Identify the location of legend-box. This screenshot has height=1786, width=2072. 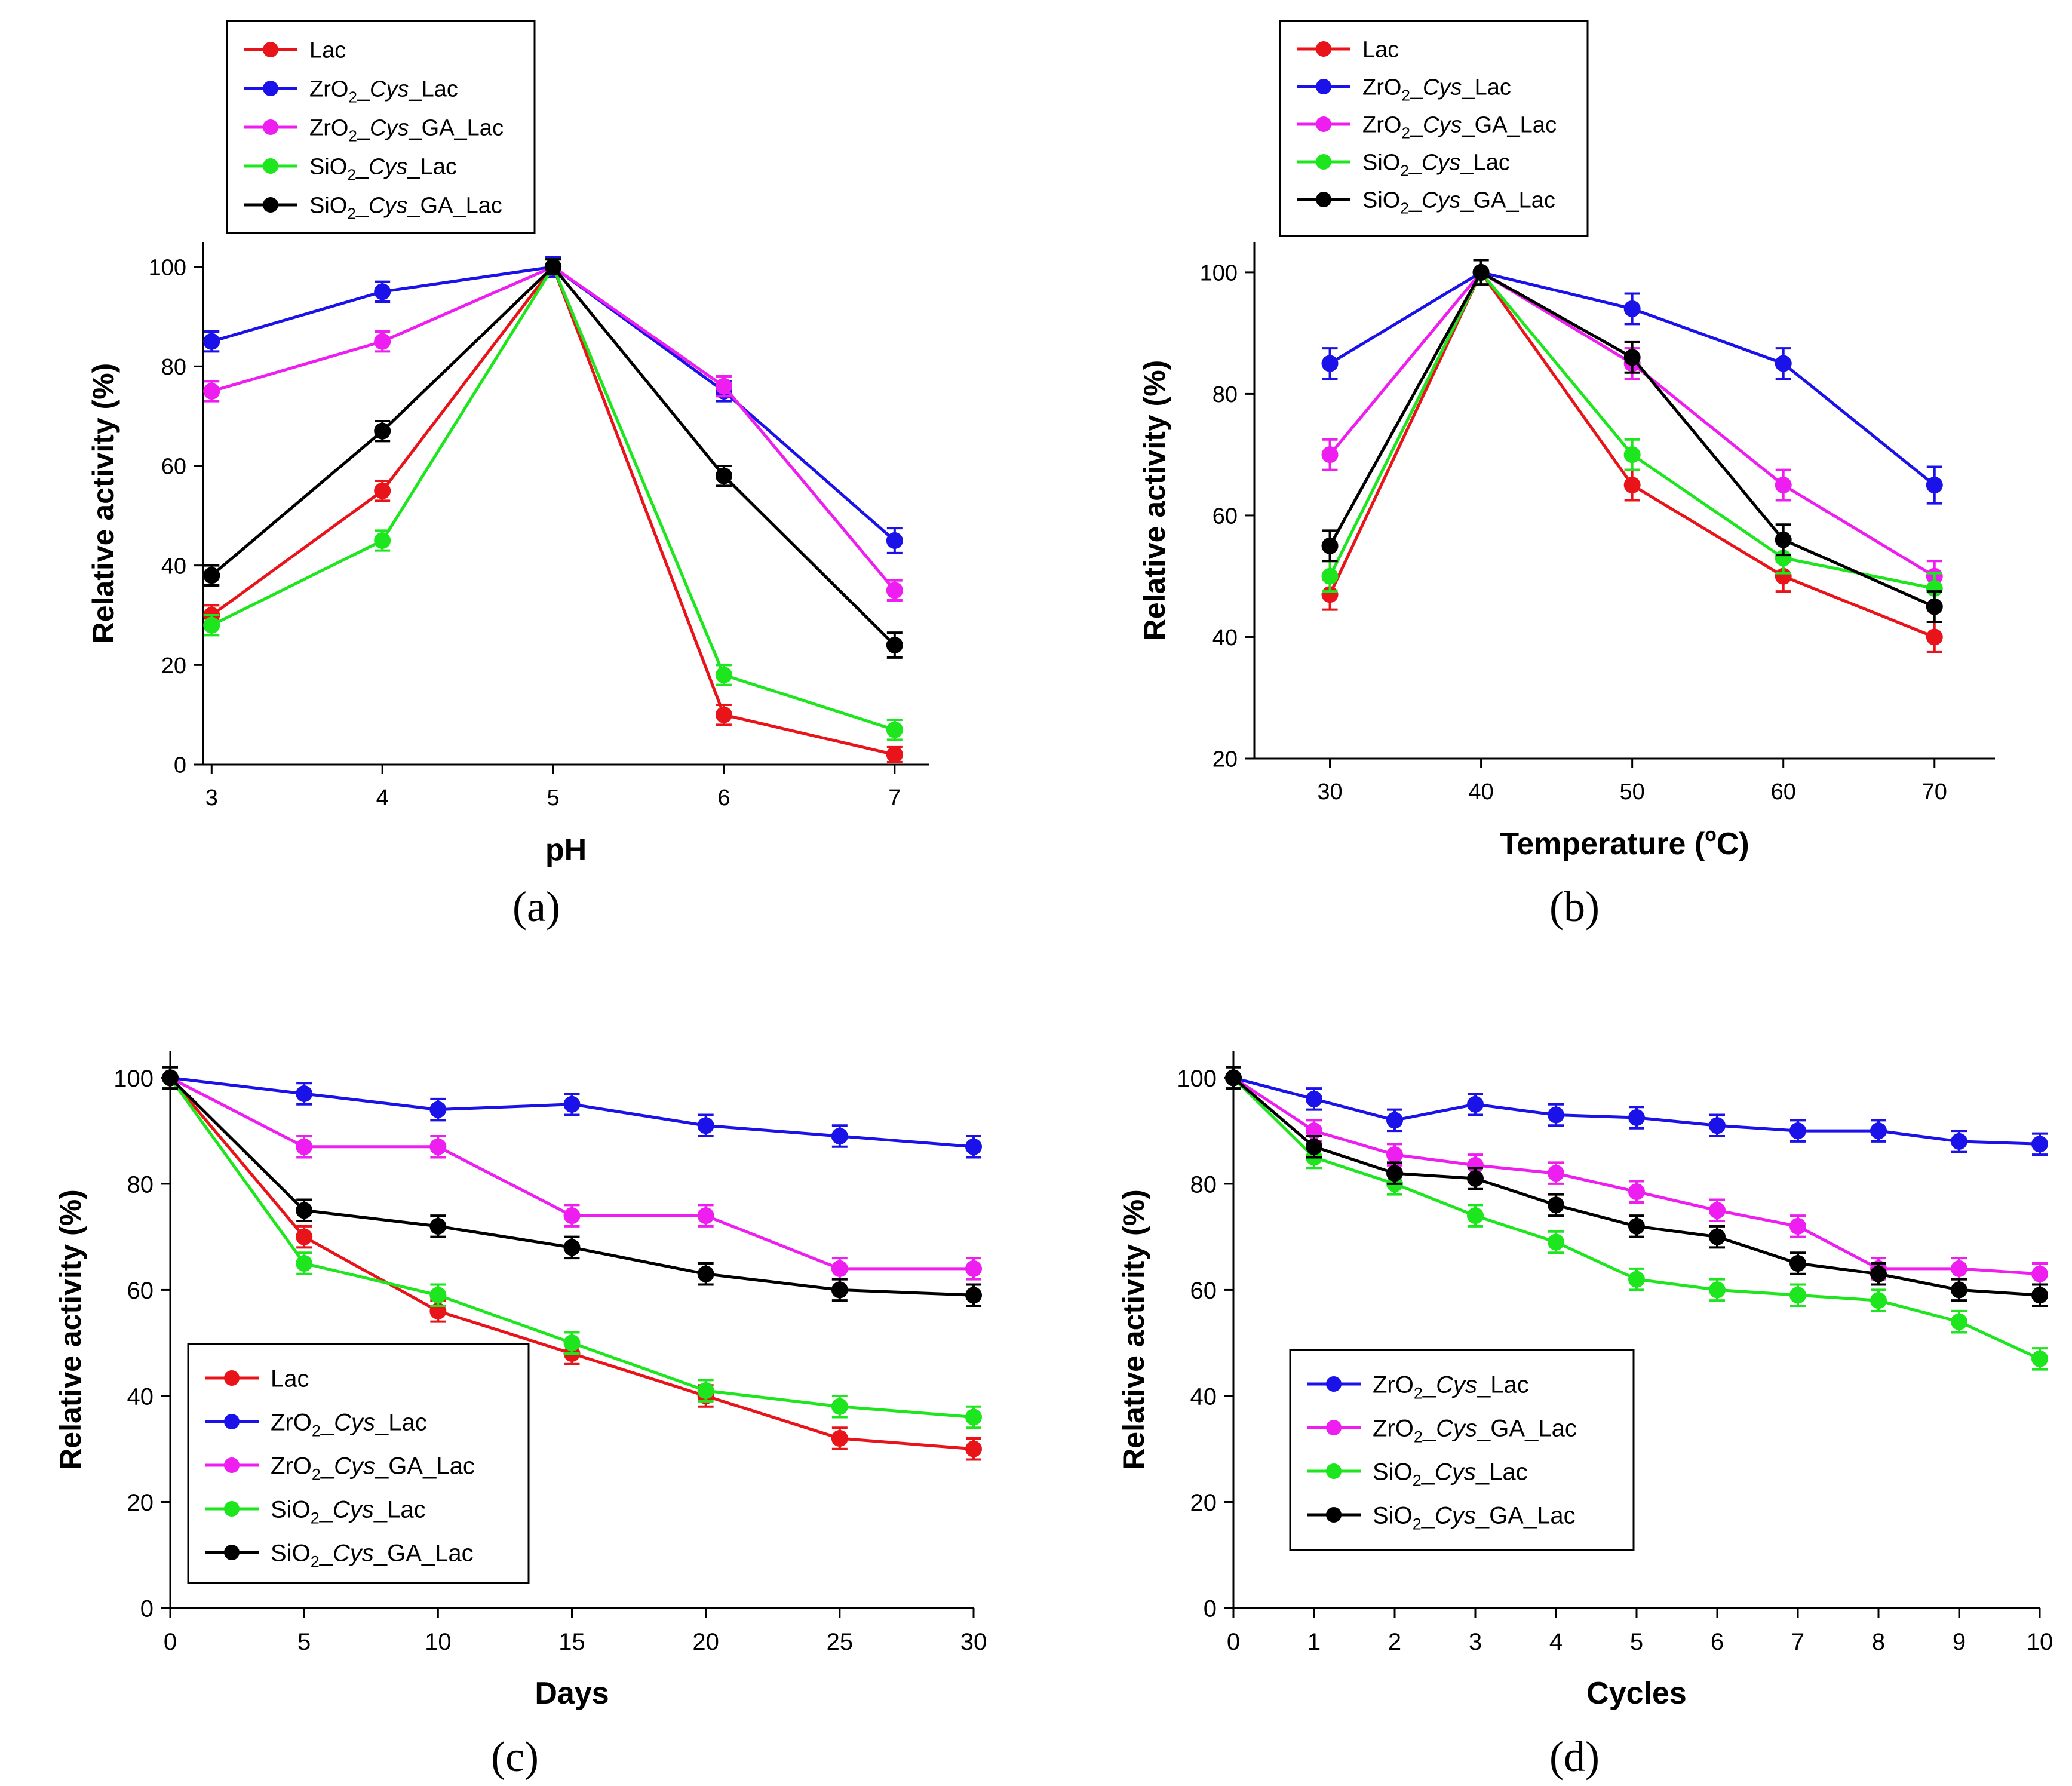
(358, 1463).